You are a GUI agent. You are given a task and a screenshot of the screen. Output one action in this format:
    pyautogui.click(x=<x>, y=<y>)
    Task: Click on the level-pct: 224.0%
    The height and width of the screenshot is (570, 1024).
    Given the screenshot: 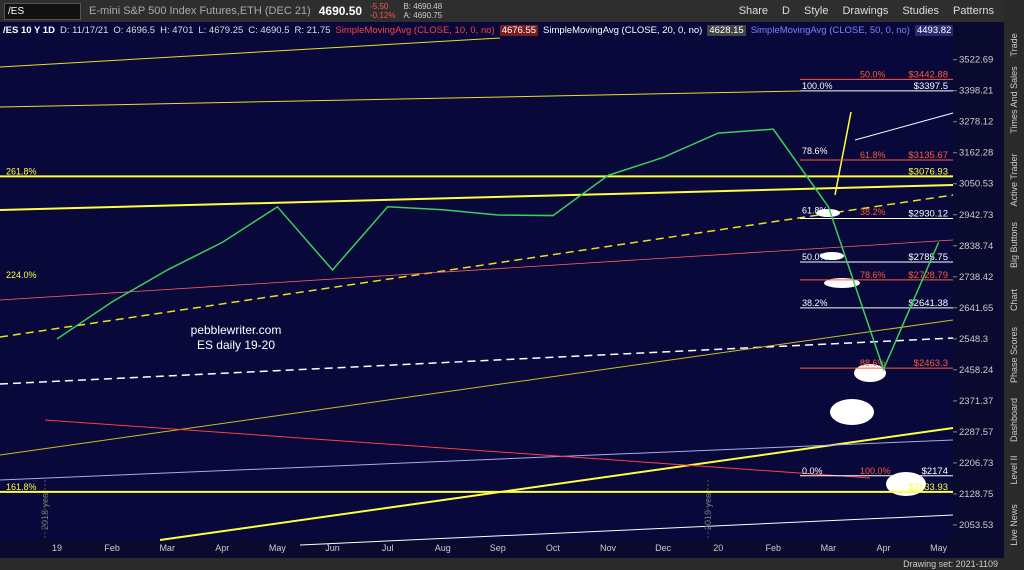 What is the action you would take?
    pyautogui.click(x=21, y=275)
    